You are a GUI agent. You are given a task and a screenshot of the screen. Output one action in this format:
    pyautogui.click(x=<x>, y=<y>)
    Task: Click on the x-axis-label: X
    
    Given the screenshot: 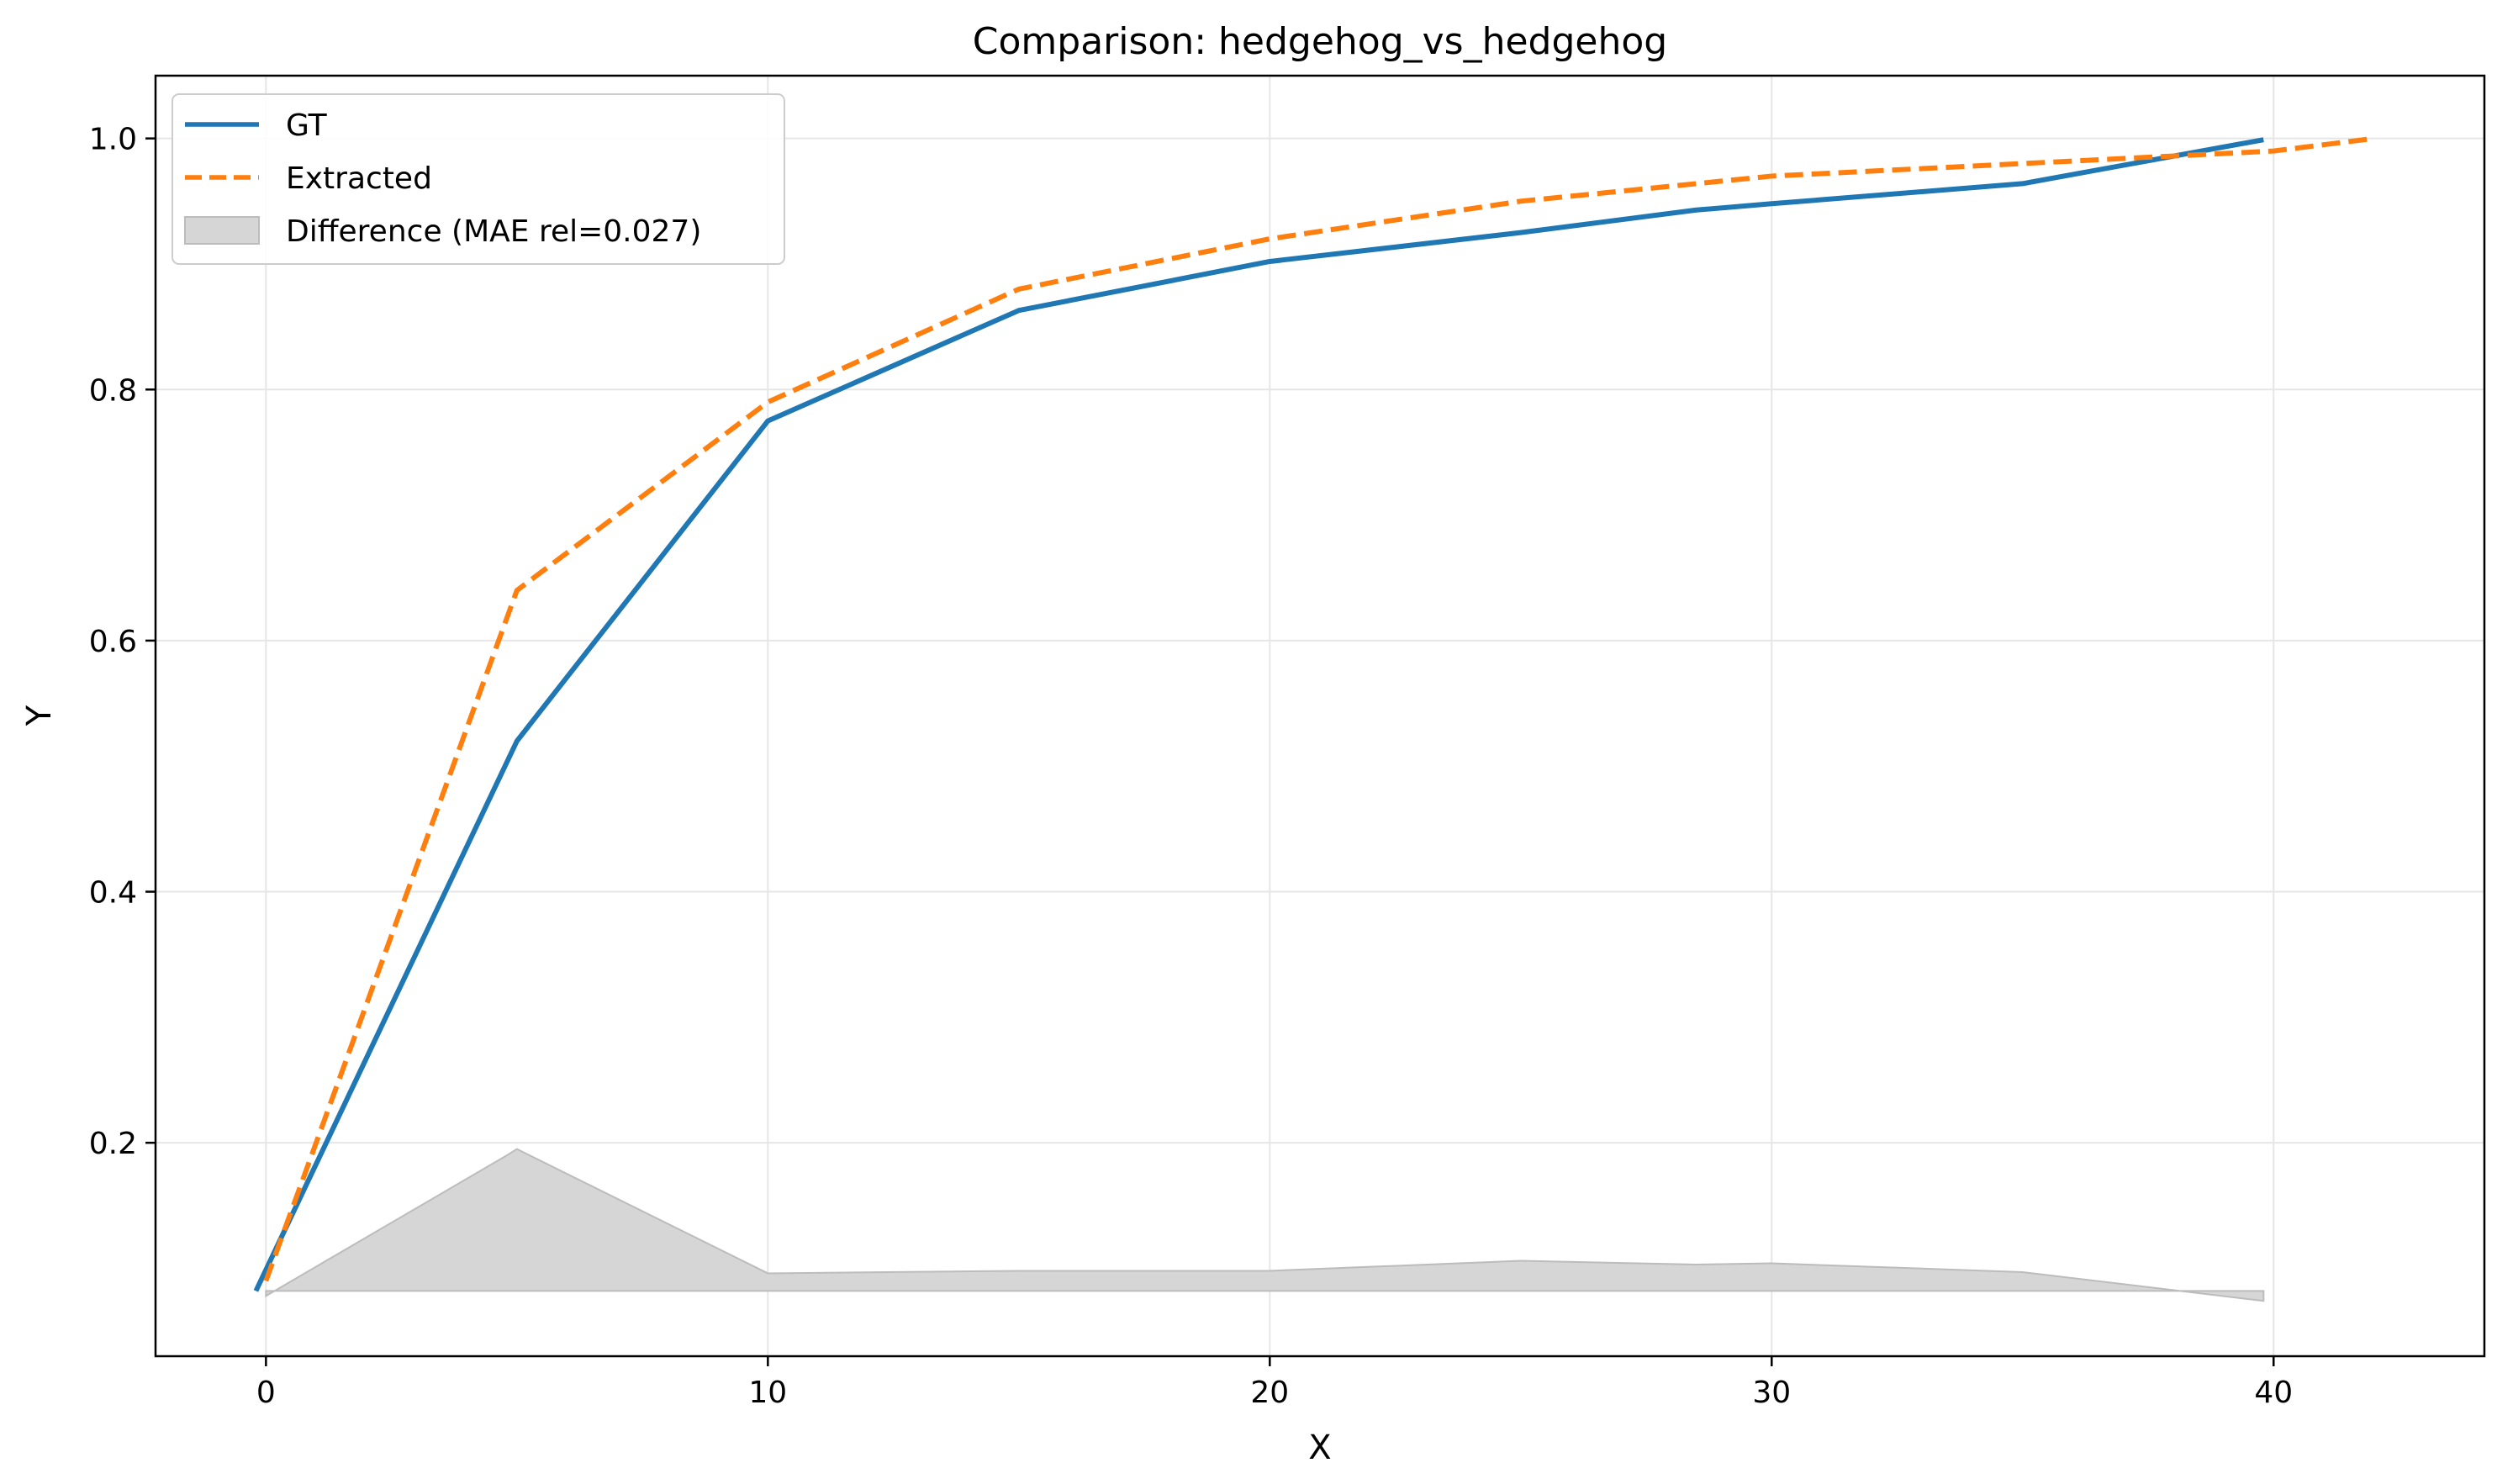 What is the action you would take?
    pyautogui.click(x=1319, y=1448)
    